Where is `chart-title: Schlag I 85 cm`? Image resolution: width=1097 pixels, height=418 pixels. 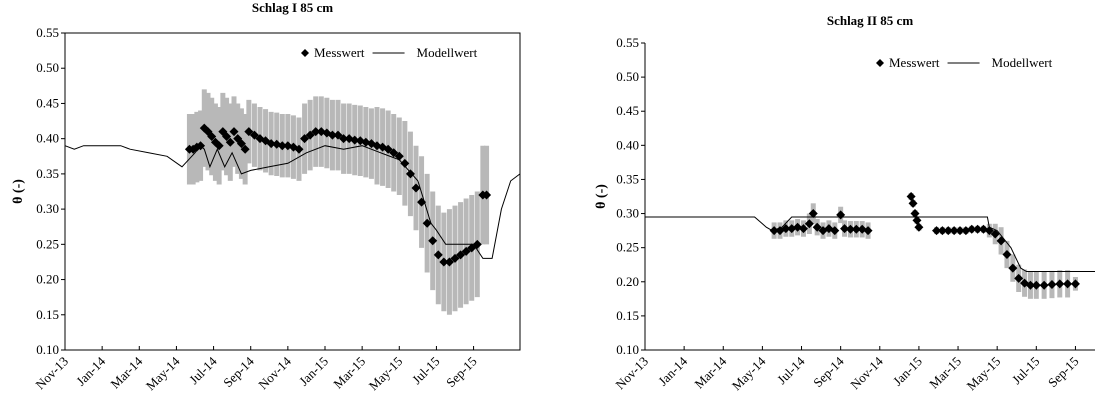 chart-title: Schlag I 85 cm is located at coordinates (292, 7).